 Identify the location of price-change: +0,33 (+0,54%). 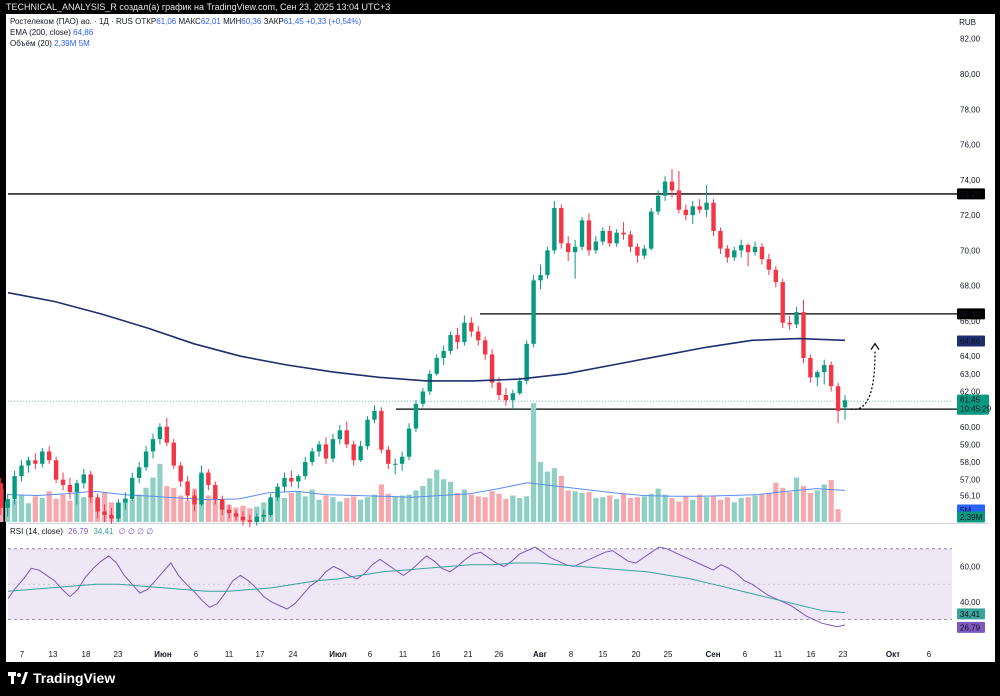
(334, 21).